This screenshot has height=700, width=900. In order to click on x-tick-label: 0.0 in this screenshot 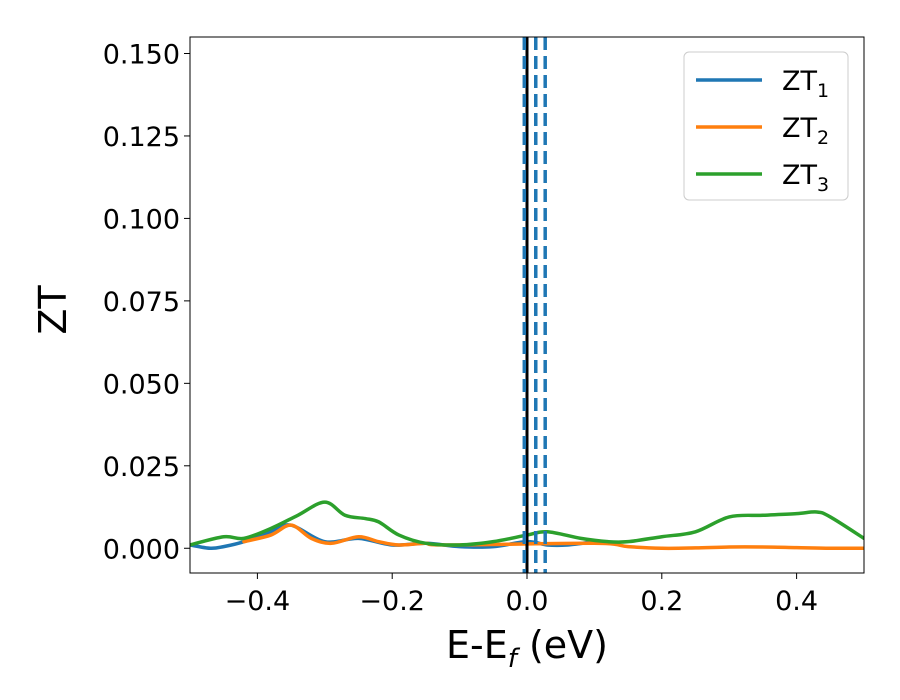, I will do `click(527, 601)`.